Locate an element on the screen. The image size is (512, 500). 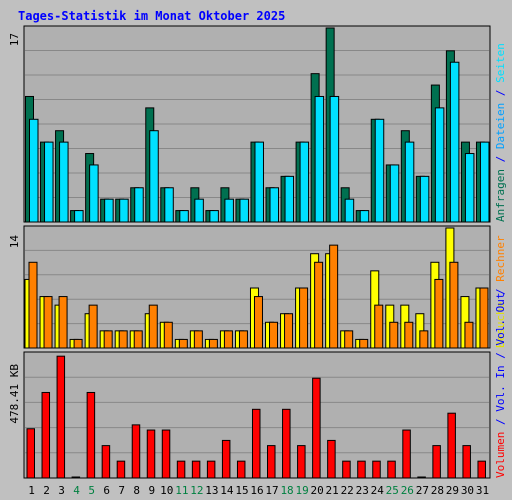
x-tick-label: 16 is located at coordinates (256, 490).